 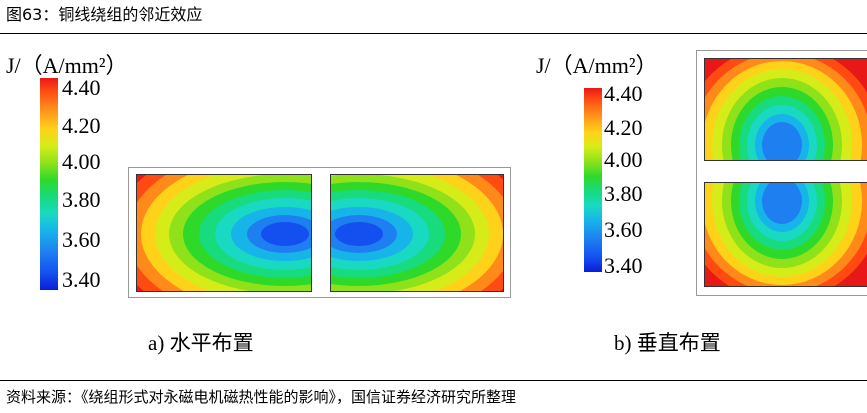 What do you see at coordinates (104, 14) in the screenshot?
I see `figure-title: 图63：铜线绕组的邻近效应` at bounding box center [104, 14].